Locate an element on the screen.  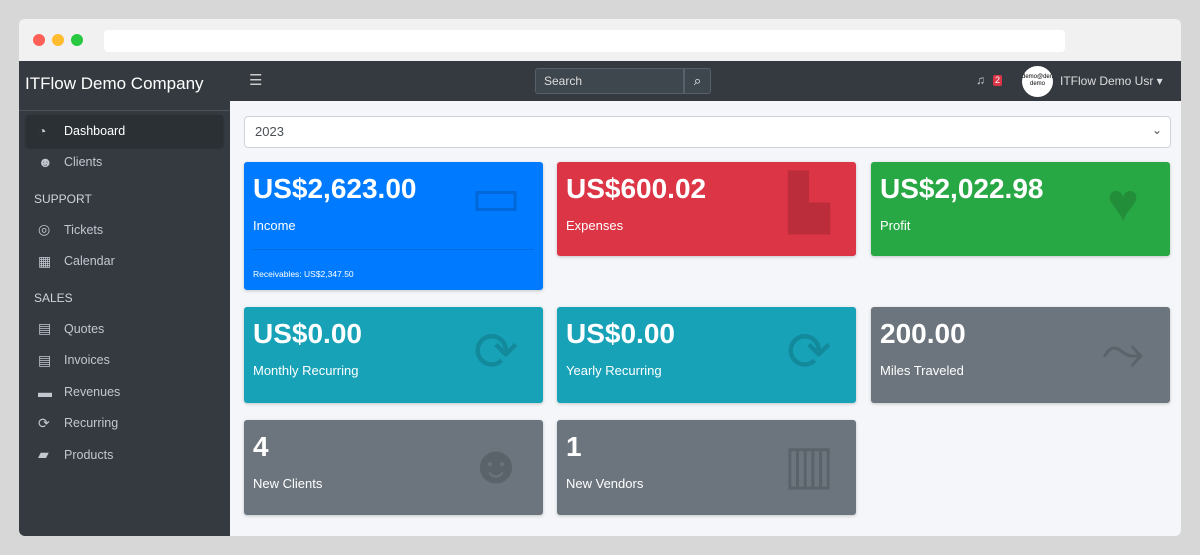
label: Revenues is located at coordinates (92, 391).